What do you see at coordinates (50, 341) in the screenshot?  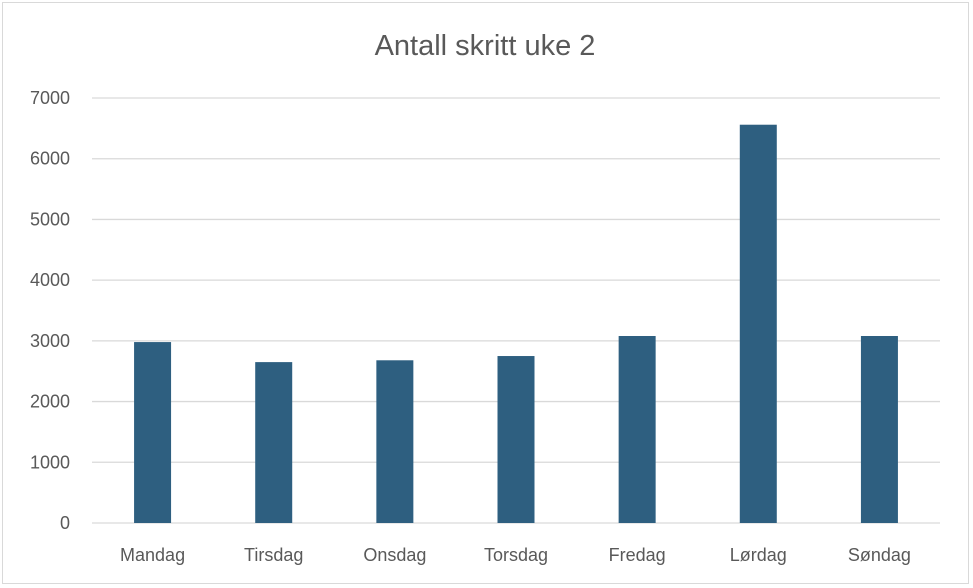 I see `y-tick-label: 3000` at bounding box center [50, 341].